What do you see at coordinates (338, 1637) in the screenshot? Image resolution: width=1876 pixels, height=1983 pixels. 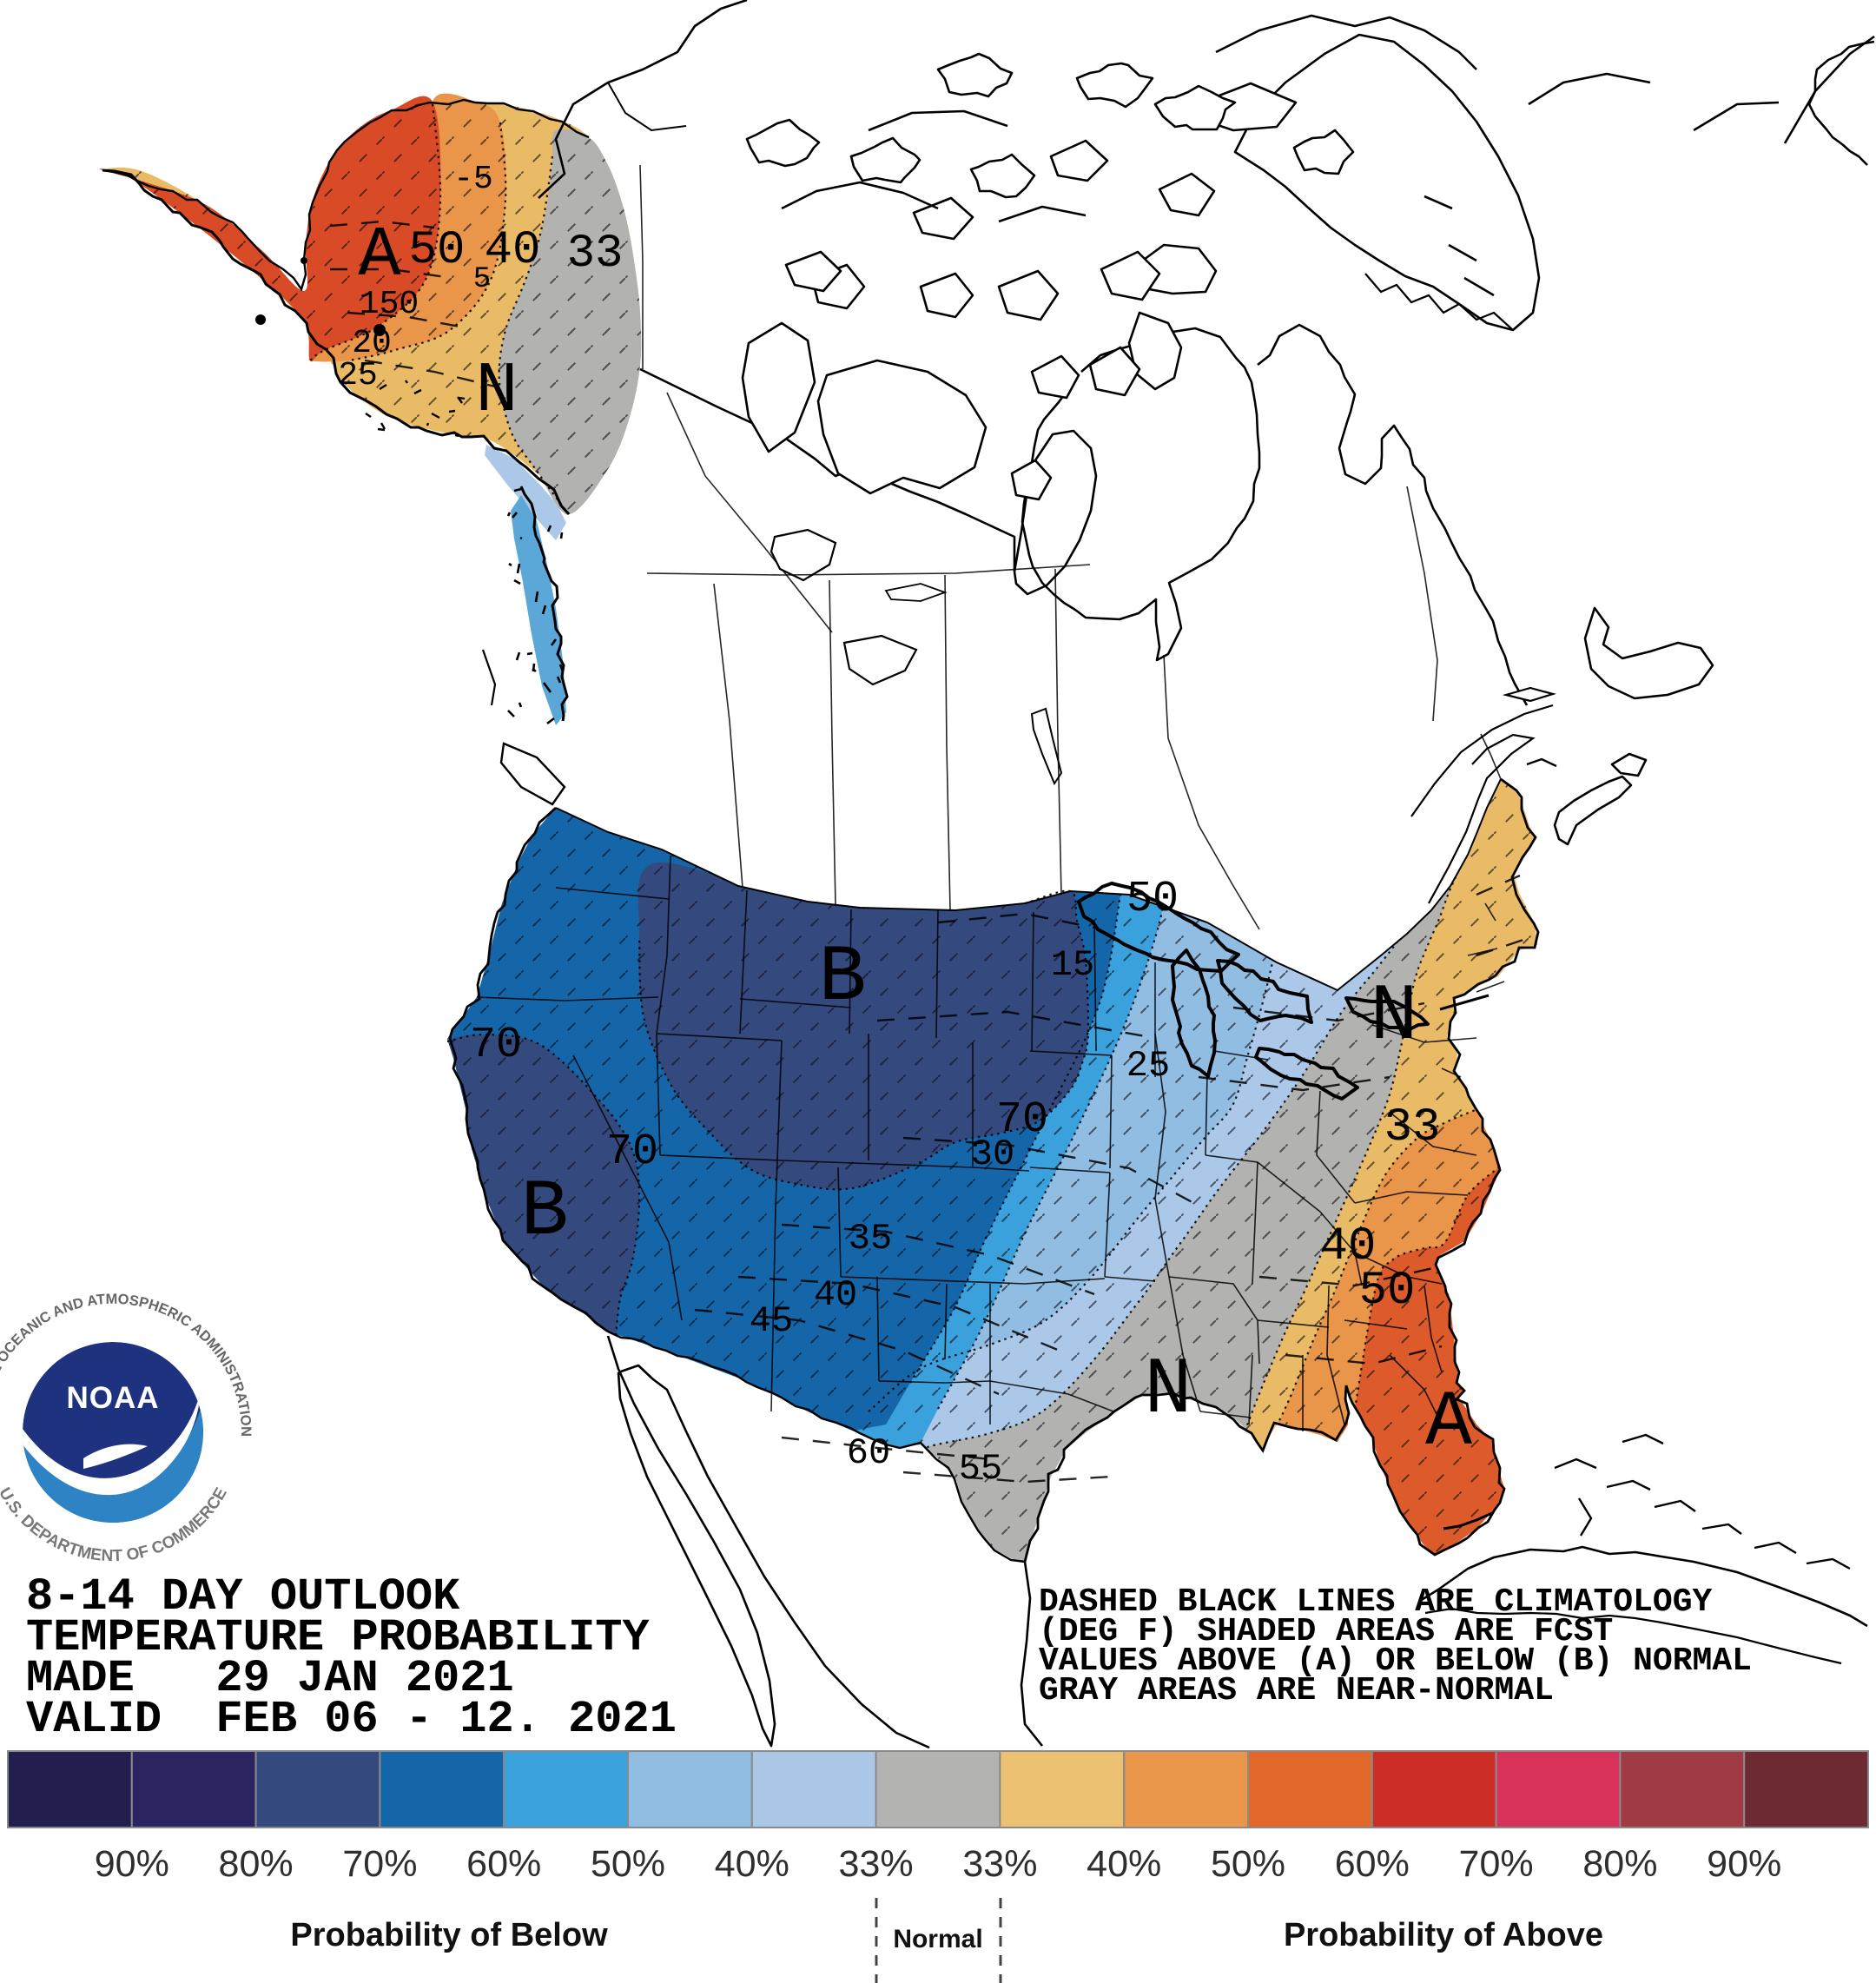 I see `svg-text: TEMPERATURE PROBABILITY` at bounding box center [338, 1637].